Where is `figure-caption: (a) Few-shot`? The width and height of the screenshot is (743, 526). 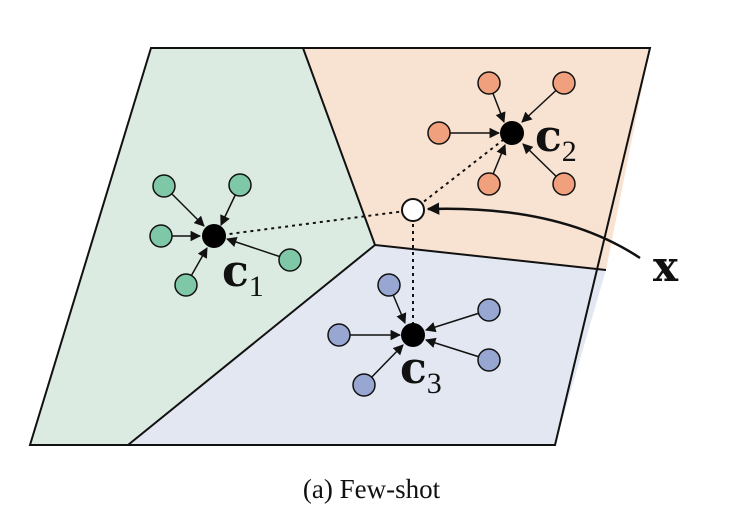 figure-caption: (a) Few-shot is located at coordinates (371, 489).